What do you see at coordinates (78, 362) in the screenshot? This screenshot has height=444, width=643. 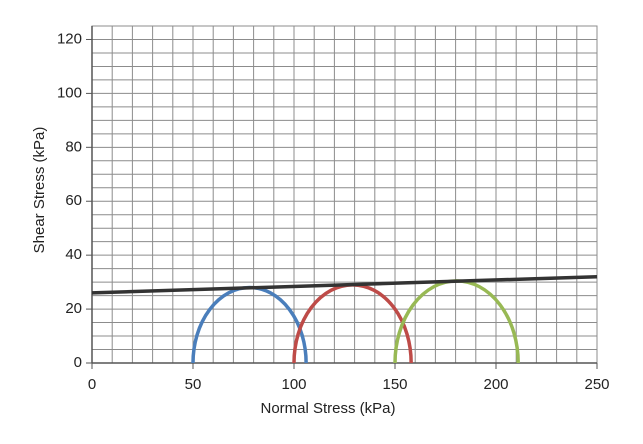 I see `y-tick-label: 0` at bounding box center [78, 362].